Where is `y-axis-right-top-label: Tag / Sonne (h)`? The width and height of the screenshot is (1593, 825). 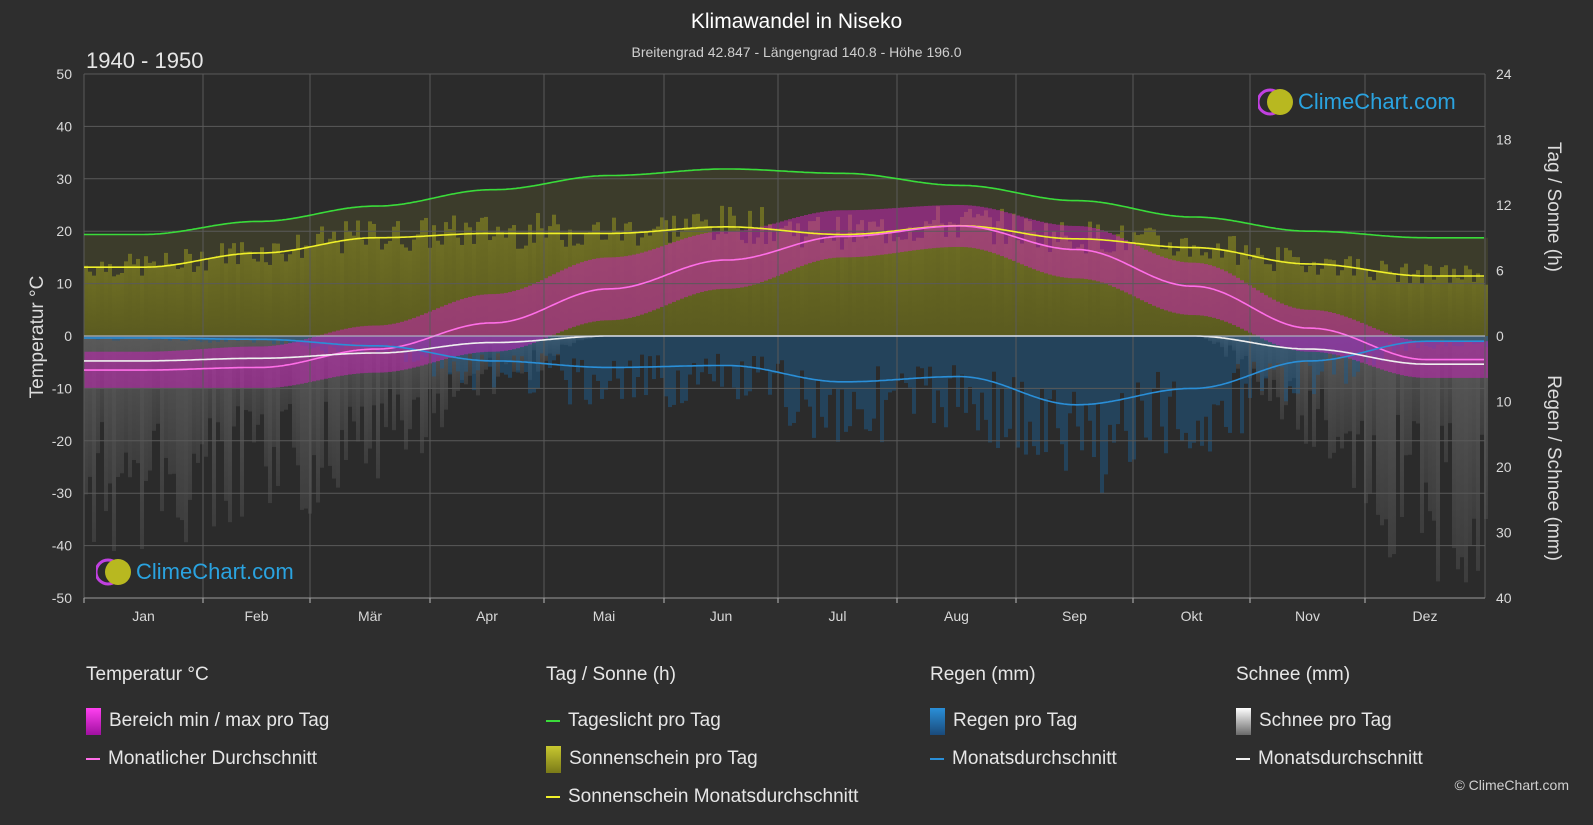 y-axis-right-top-label: Tag / Sonne (h) is located at coordinates (1553, 207).